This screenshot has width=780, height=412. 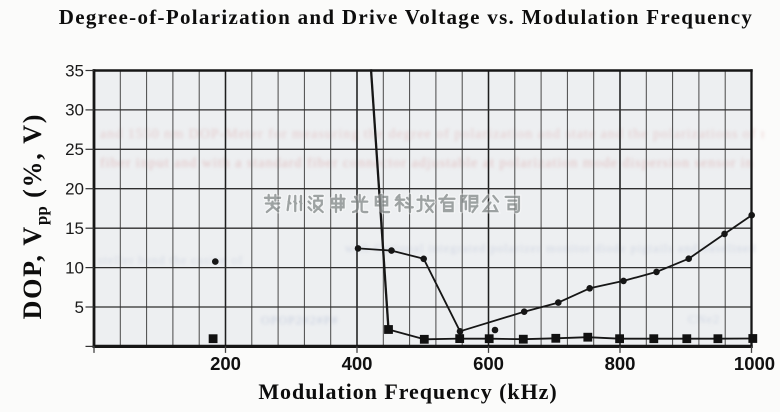 I want to click on svg-text: 1000, so click(x=754, y=363).